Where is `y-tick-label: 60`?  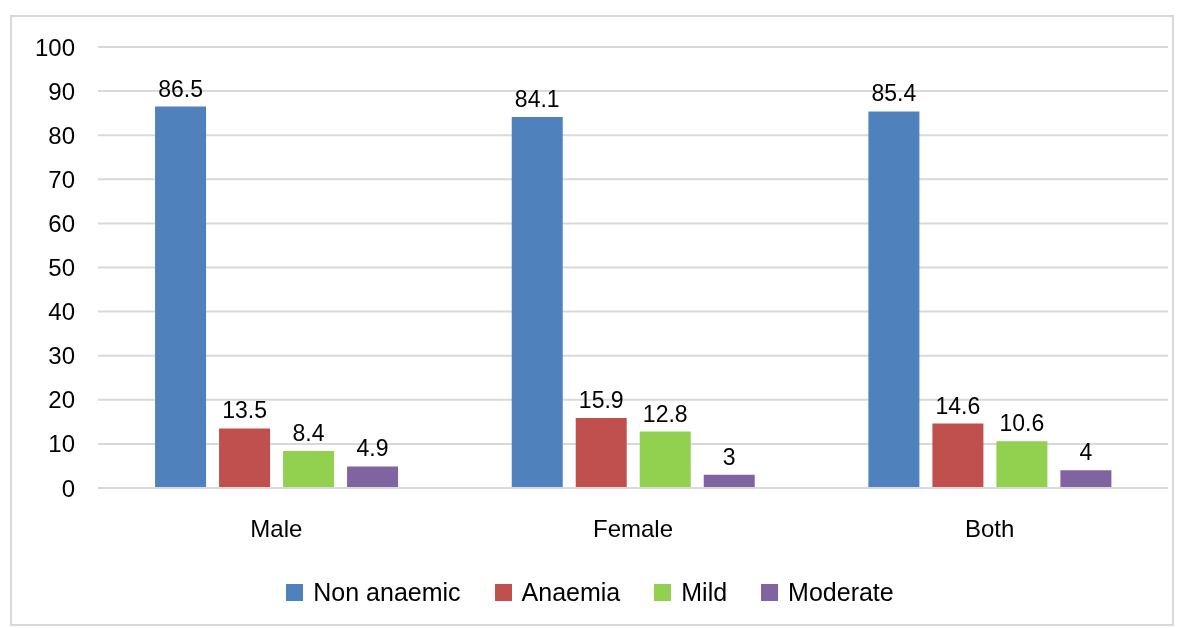
y-tick-label: 60 is located at coordinates (61, 223).